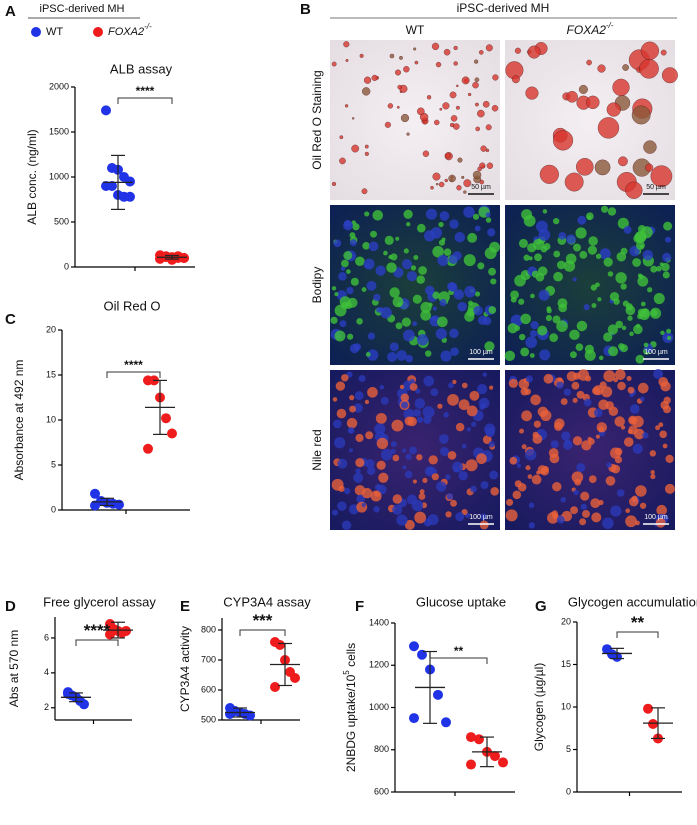 The height and width of the screenshot is (825, 697). Describe the element at coordinates (185, 669) in the screenshot. I see `y-axis-label: CYP3A4 activity` at that location.